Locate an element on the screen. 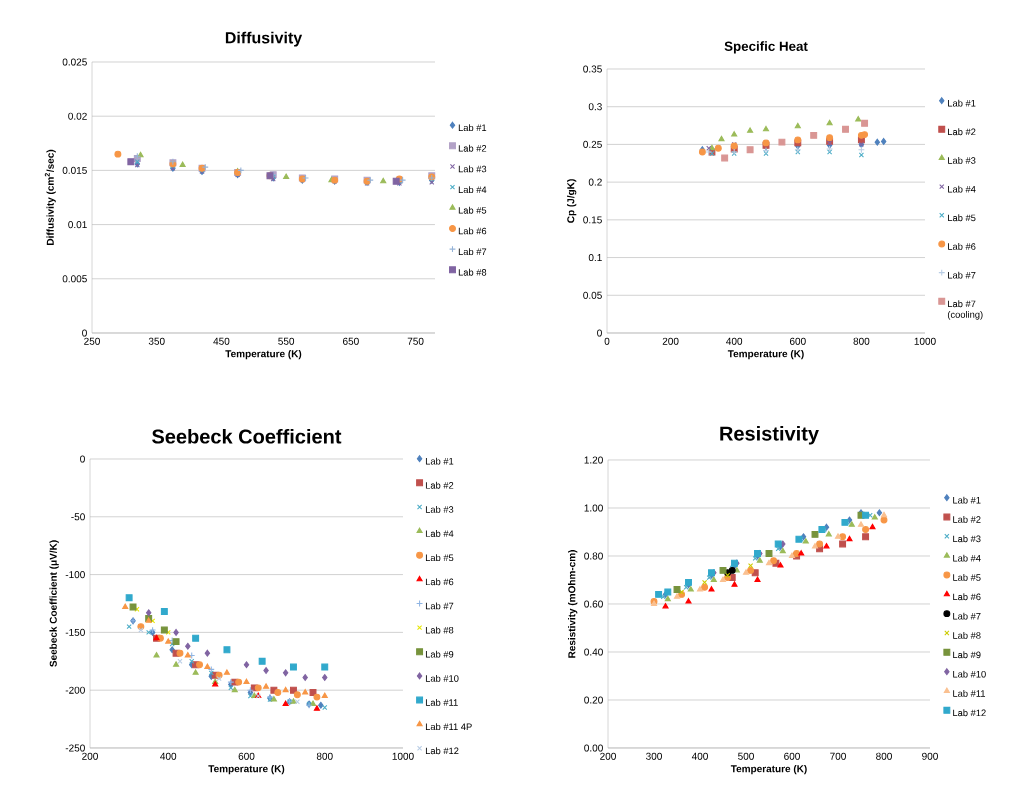  y-axis-title: Cp (J/gK) is located at coordinates (571, 201).